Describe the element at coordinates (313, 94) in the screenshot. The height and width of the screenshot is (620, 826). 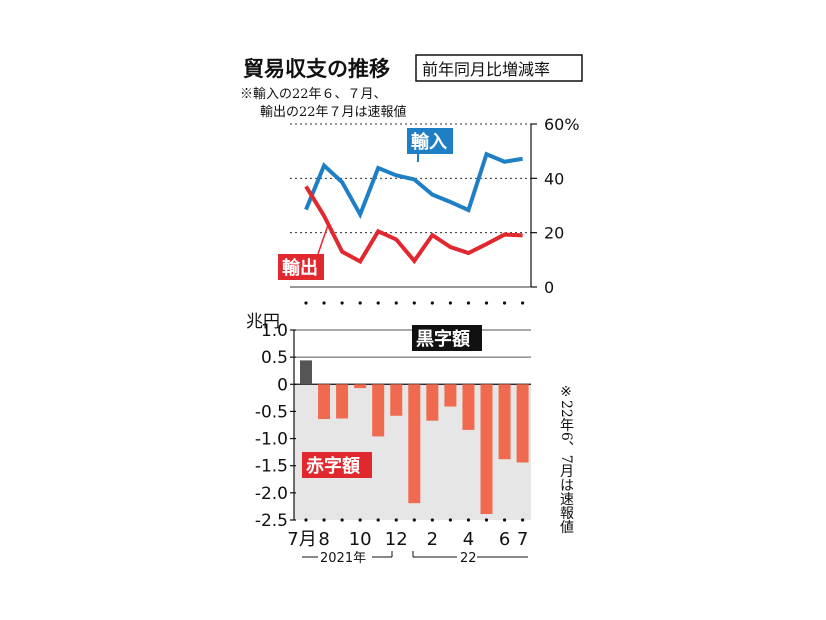
I see `note-top-line1: ※輸入の22年６、７月、` at that location.